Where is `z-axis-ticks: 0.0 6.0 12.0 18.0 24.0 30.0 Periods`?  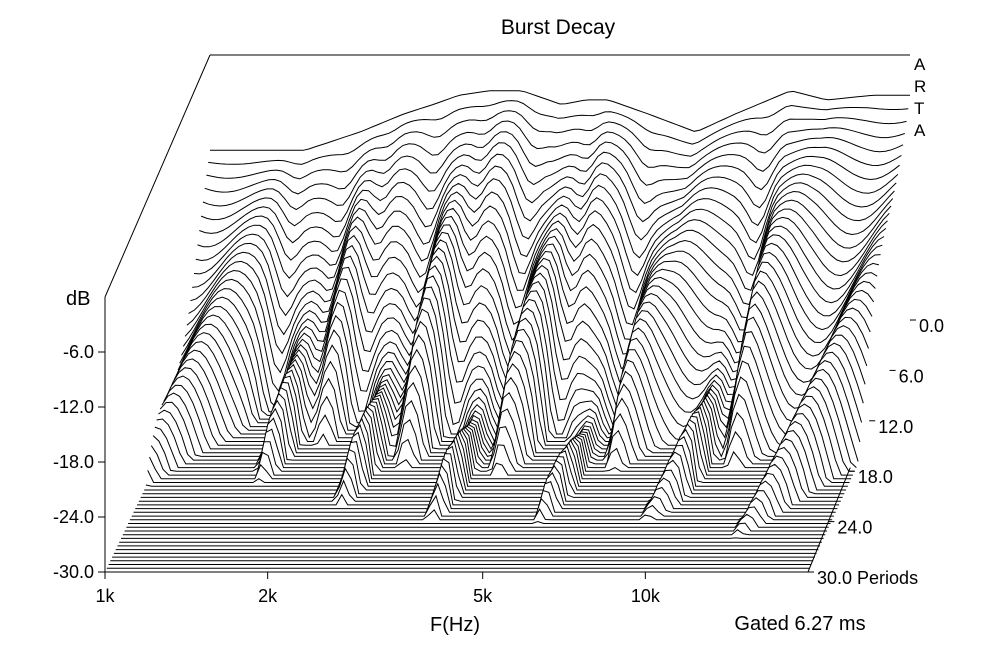
z-axis-ticks: 0.0 6.0 12.0 18.0 24.0 30.0 Periods is located at coordinates (876, 452).